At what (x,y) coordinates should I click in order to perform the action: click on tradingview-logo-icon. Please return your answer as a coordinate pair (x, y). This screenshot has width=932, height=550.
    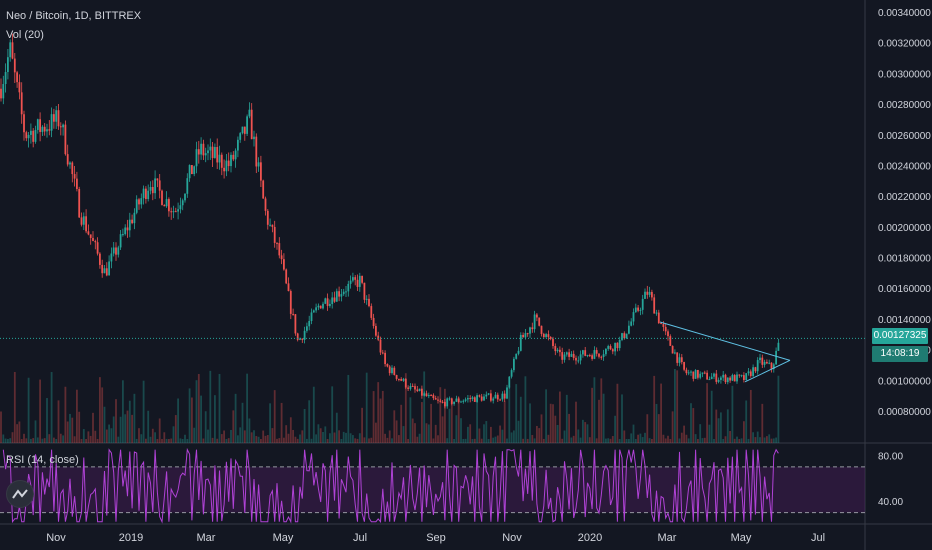
    Looking at the image, I should click on (20, 494).